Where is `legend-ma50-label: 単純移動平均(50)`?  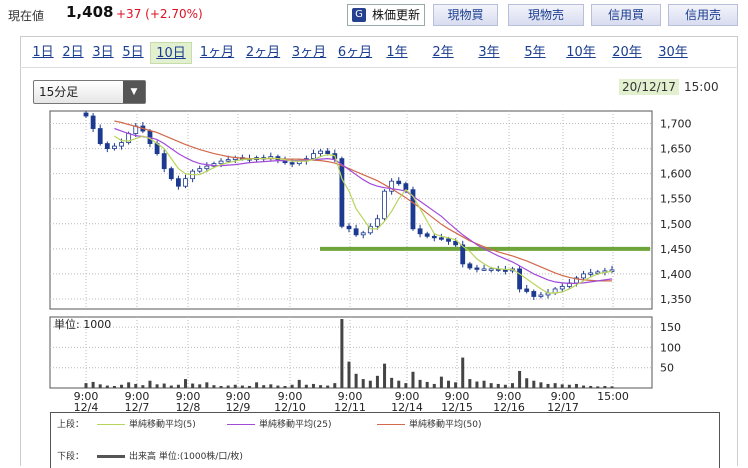 legend-ma50-label: 単純移動平均(50) is located at coordinates (445, 425).